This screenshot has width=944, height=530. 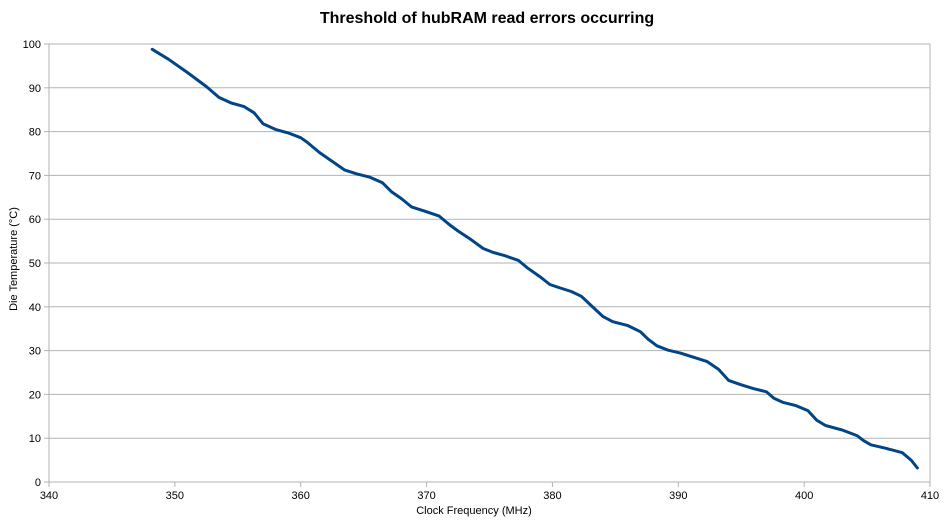 What do you see at coordinates (35, 176) in the screenshot?
I see `y-tick-label: 70` at bounding box center [35, 176].